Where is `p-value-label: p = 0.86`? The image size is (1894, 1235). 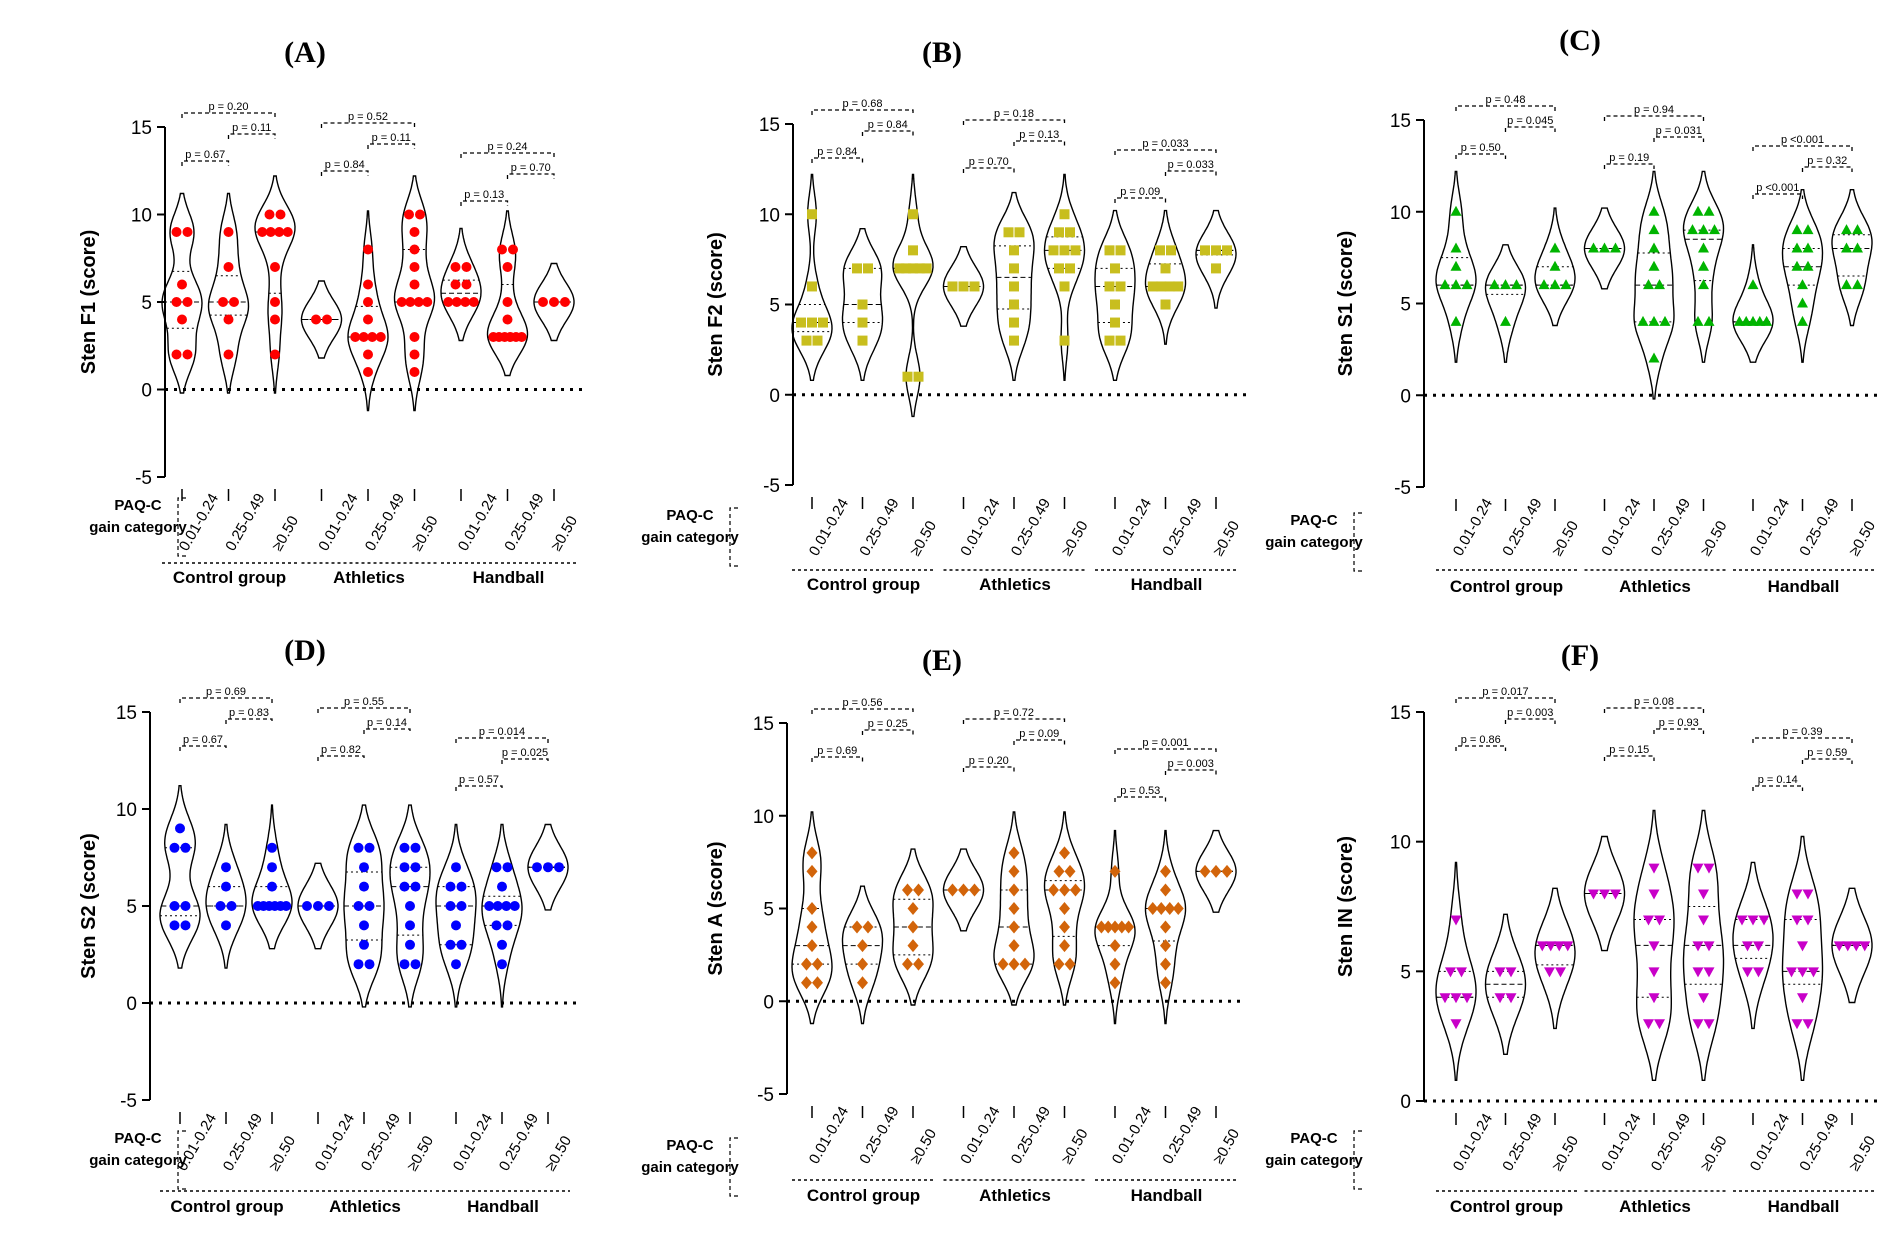
p-value-label: p = 0.86 is located at coordinates (1481, 740).